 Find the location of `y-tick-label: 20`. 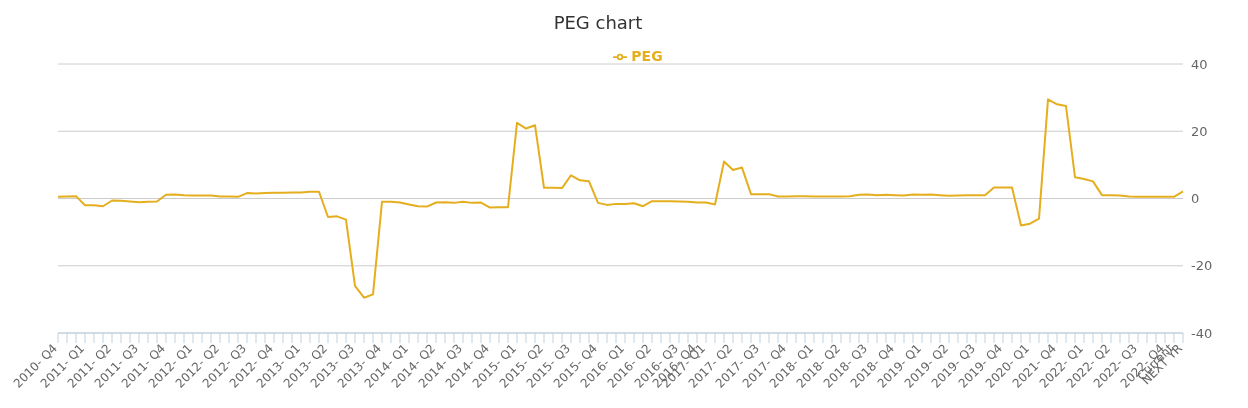

y-tick-label: 20 is located at coordinates (1199, 131).